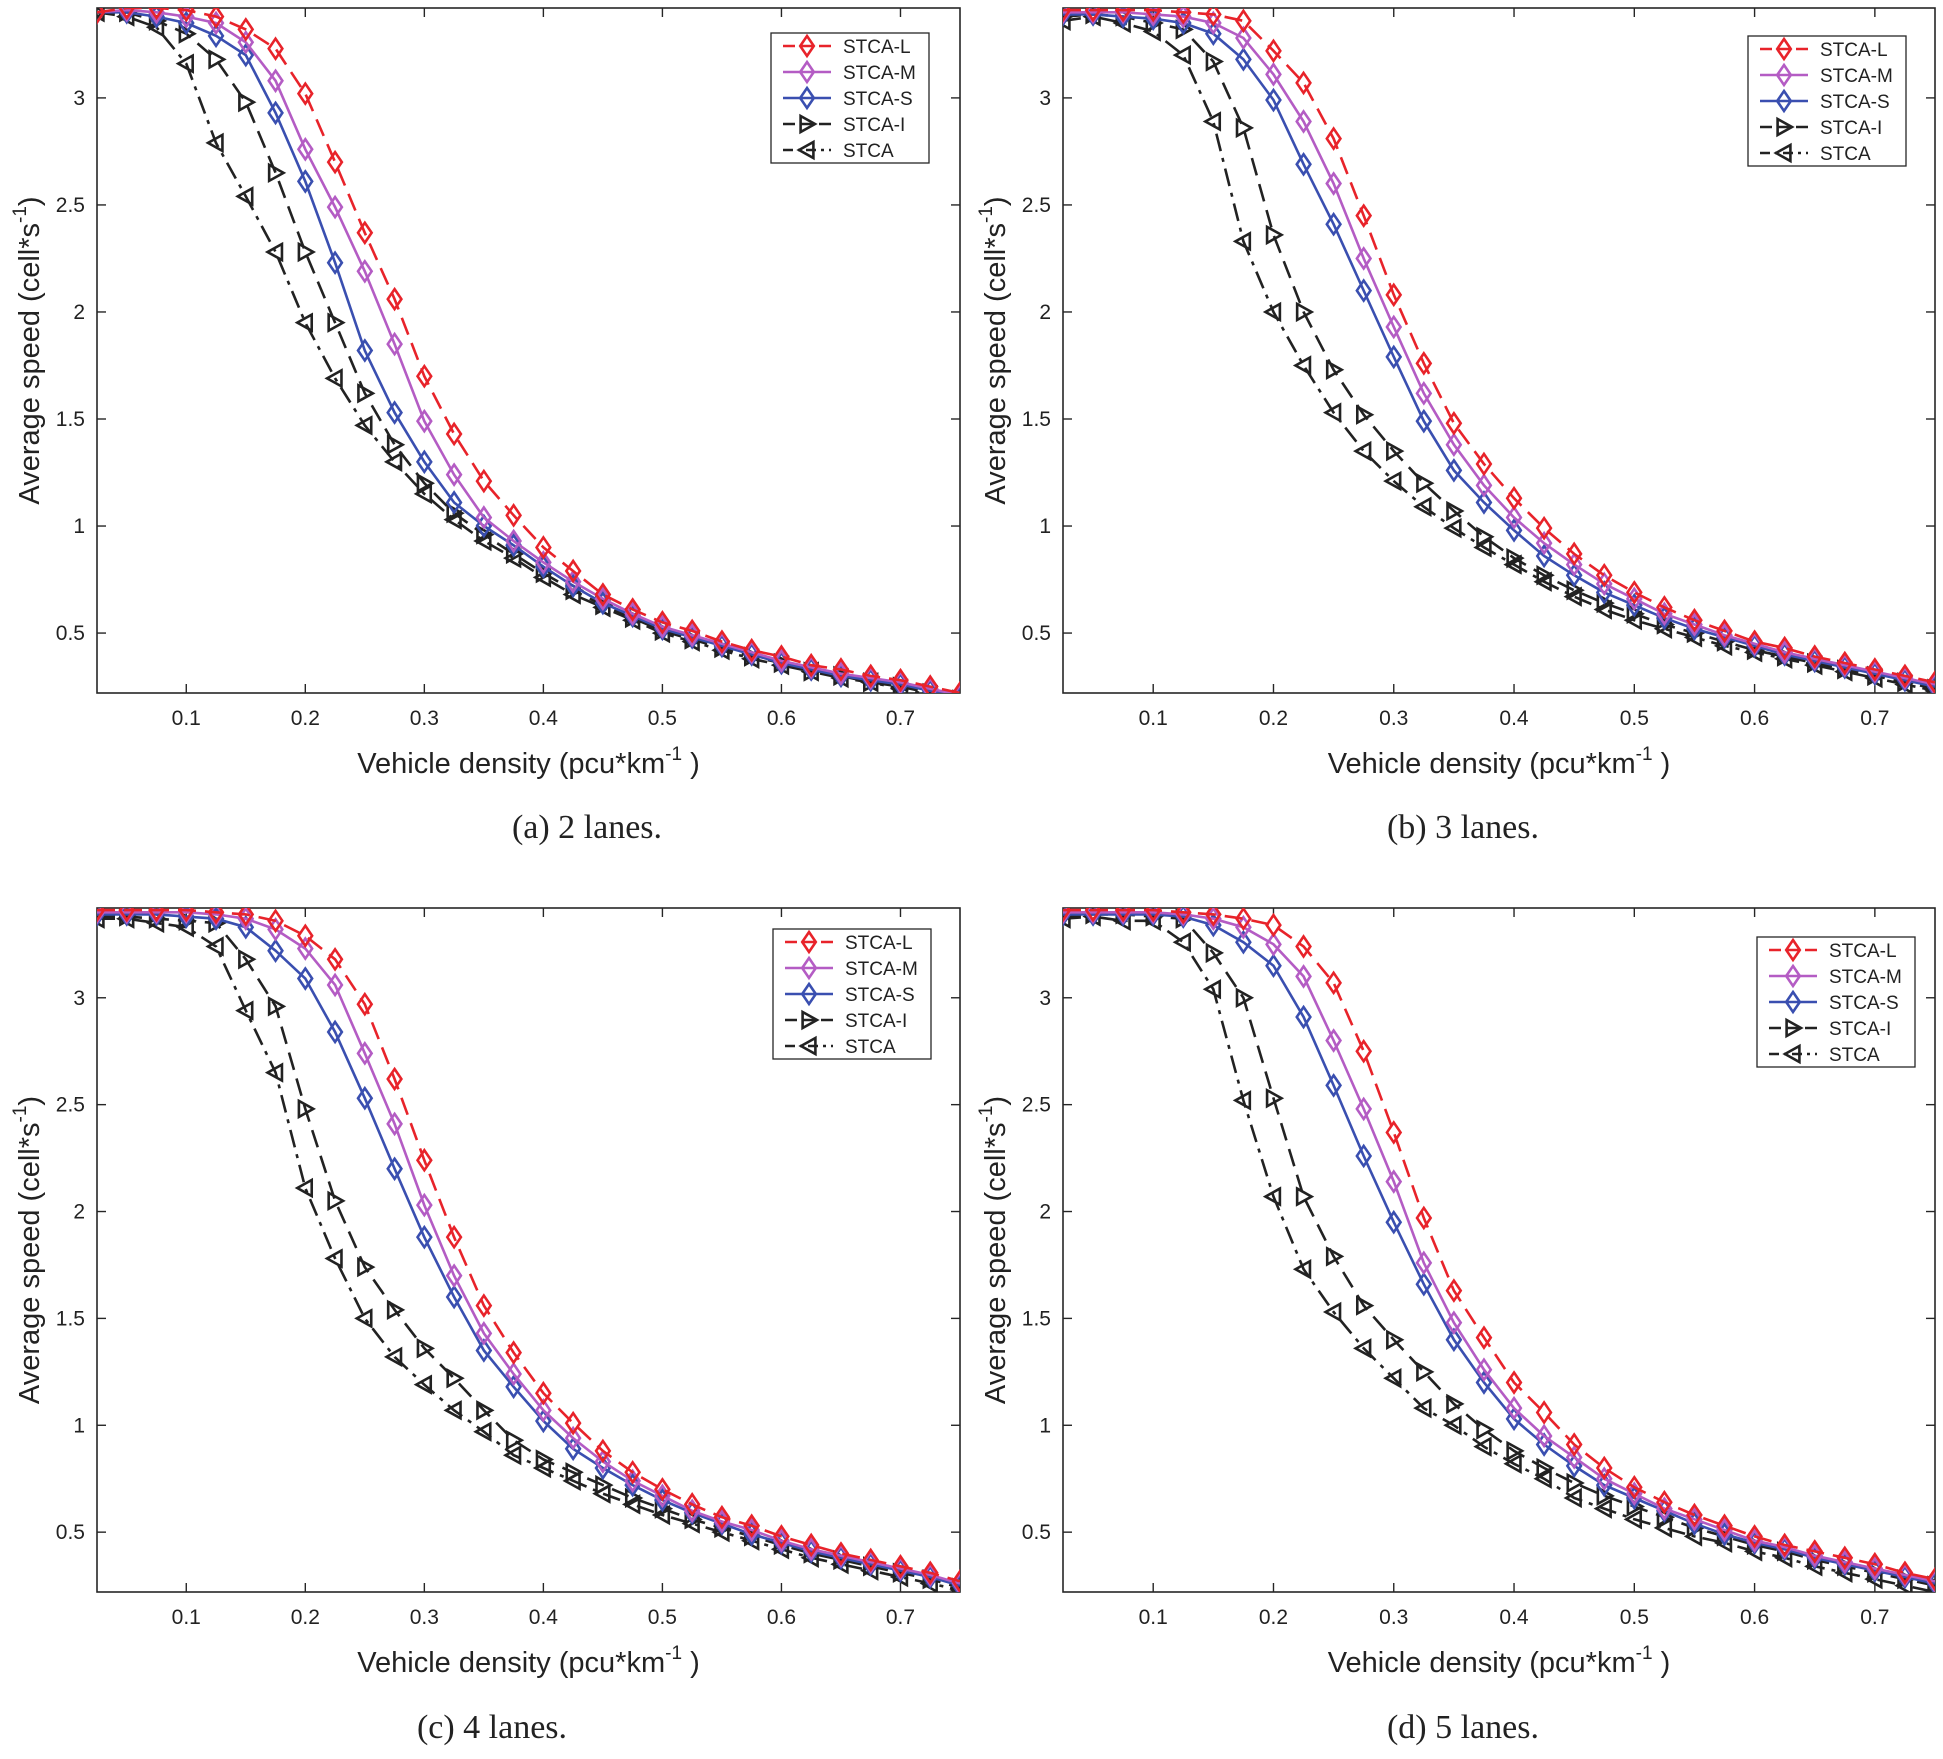 This screenshot has width=1943, height=1759. Describe the element at coordinates (1793, 976) in the screenshot. I see `legend-marker-stca-m` at that location.